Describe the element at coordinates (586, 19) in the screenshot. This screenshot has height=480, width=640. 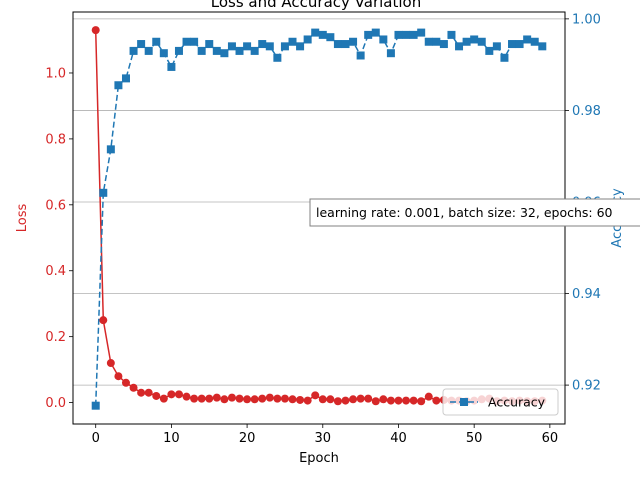
I see `right-tick-label: 1.00` at that location.